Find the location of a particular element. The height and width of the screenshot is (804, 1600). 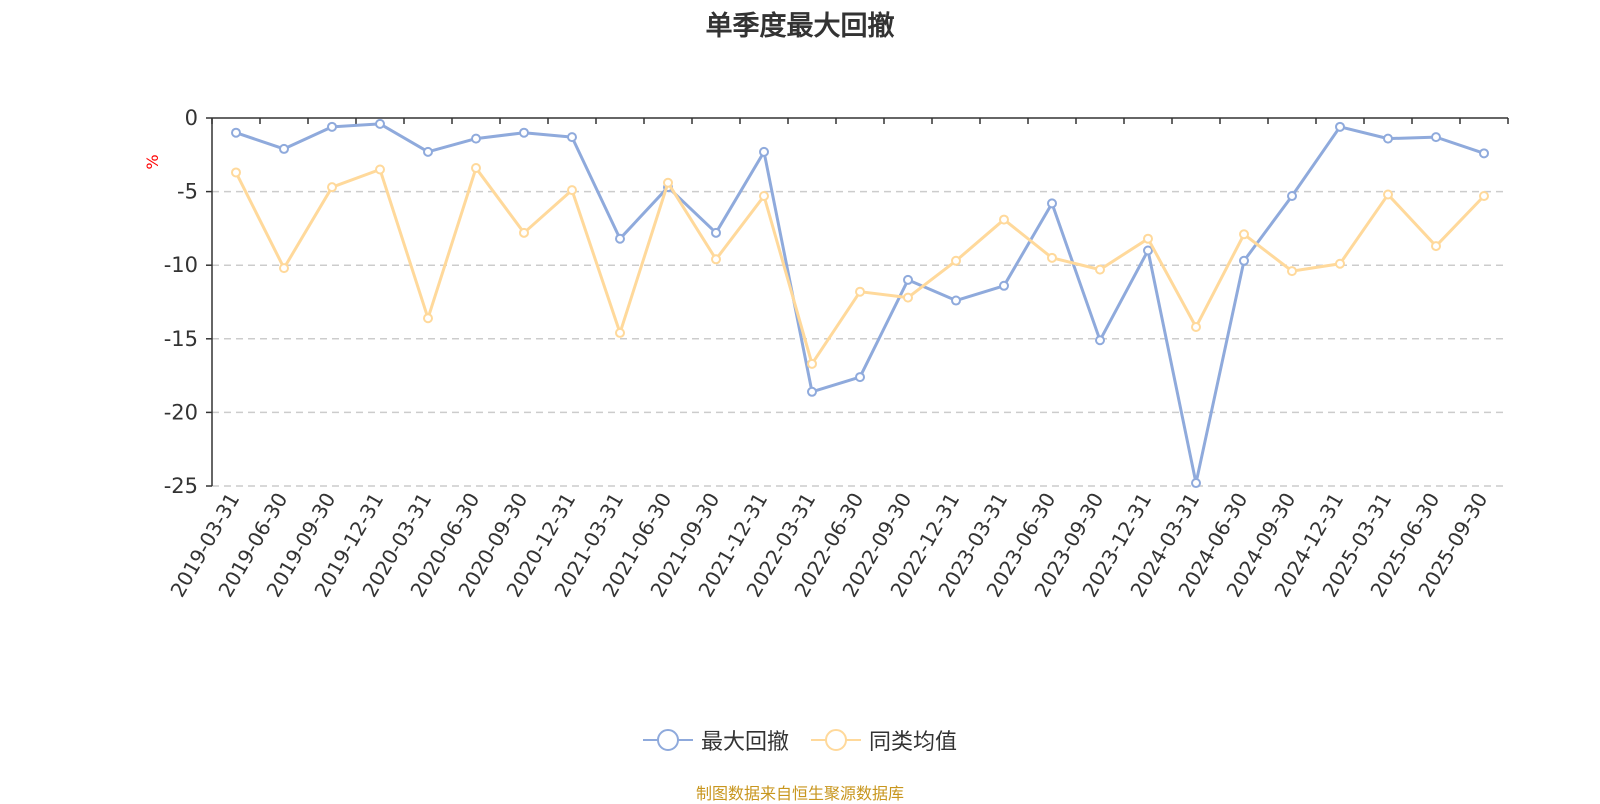

y-tick-label: -5 is located at coordinates (187, 192).